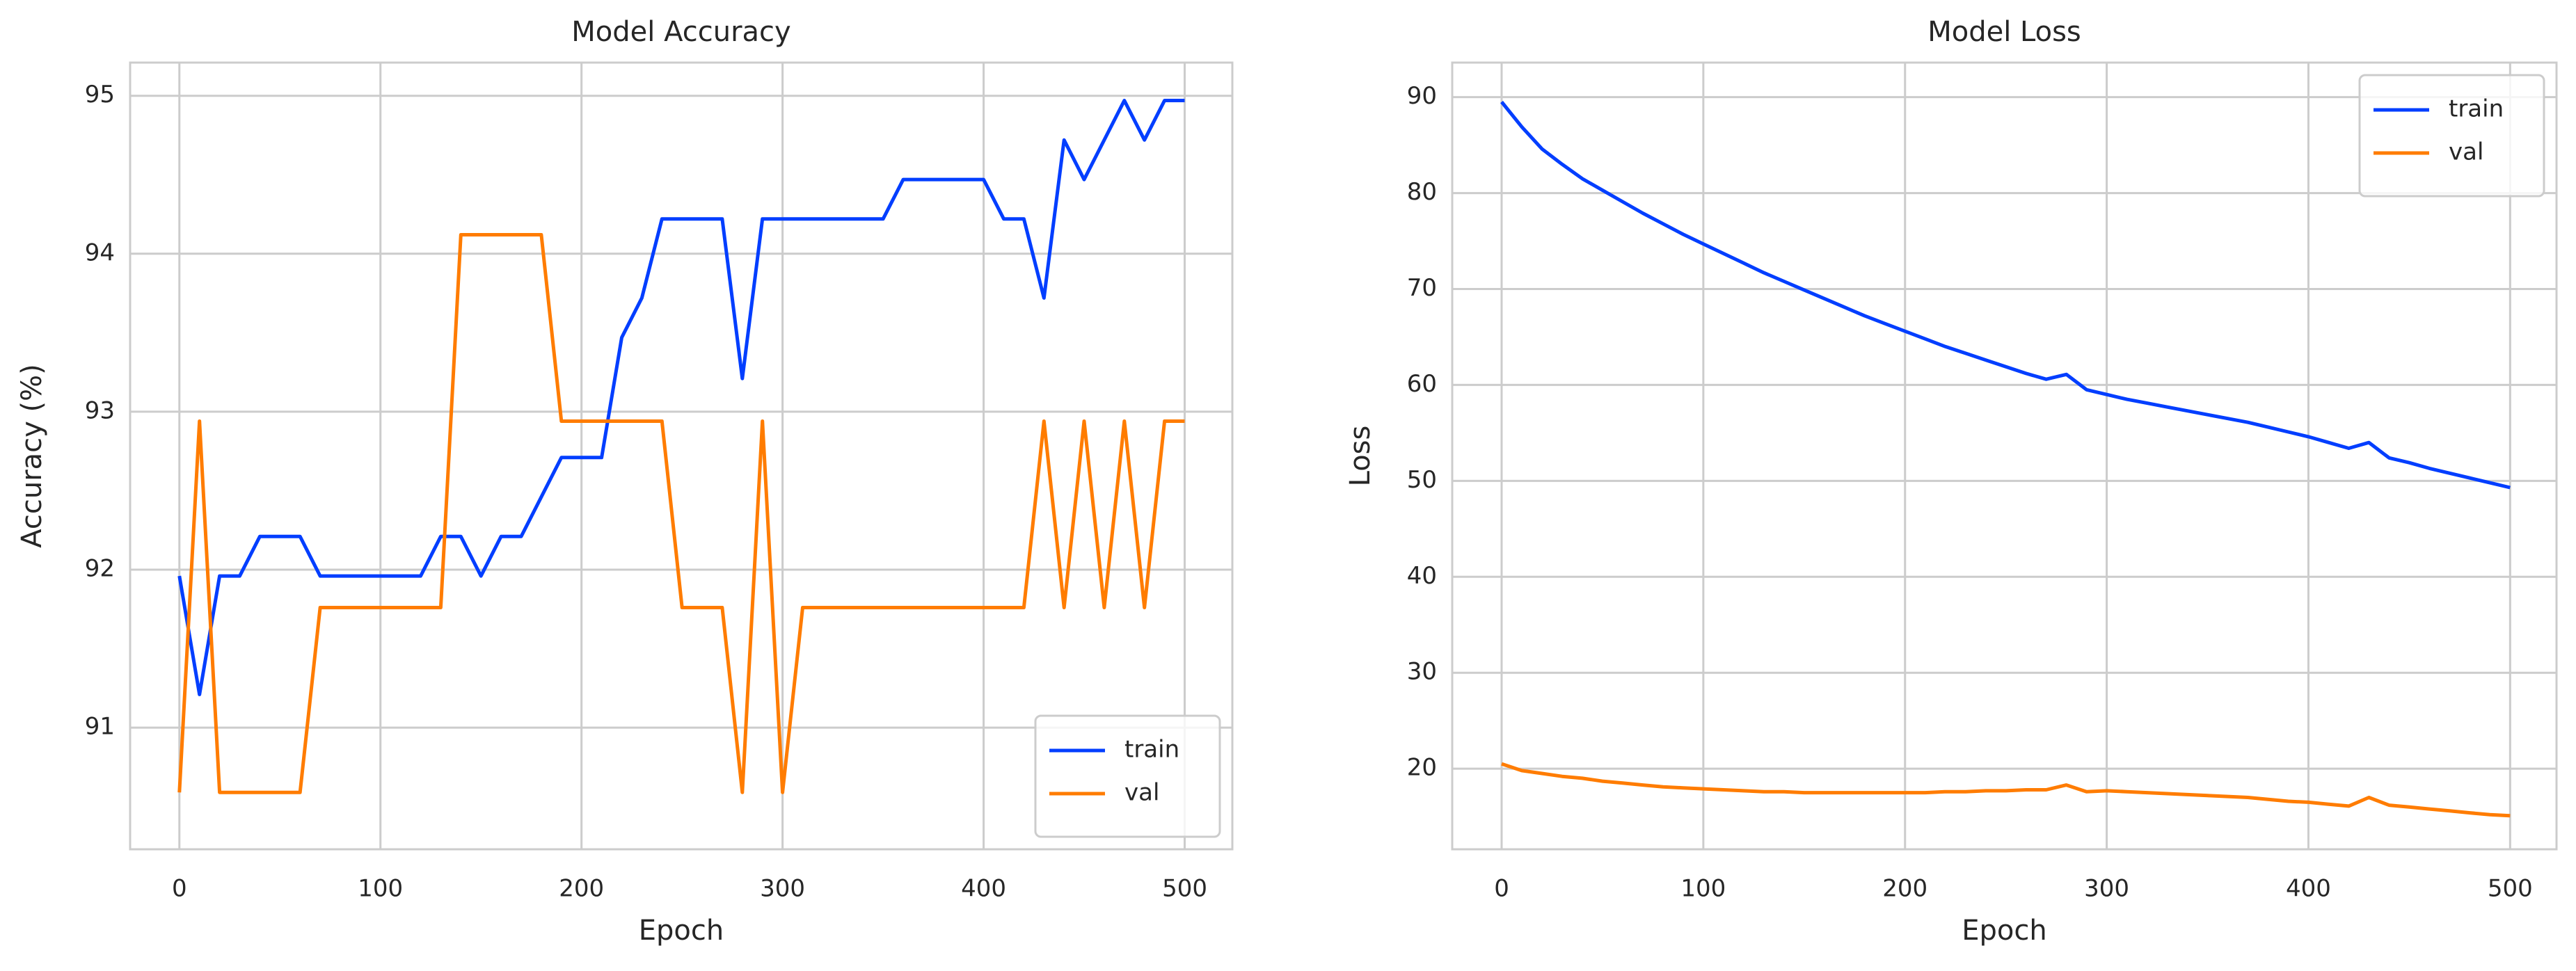 This screenshot has width=2576, height=971. Describe the element at coordinates (1422, 672) in the screenshot. I see `y-tick-label: 30` at that location.